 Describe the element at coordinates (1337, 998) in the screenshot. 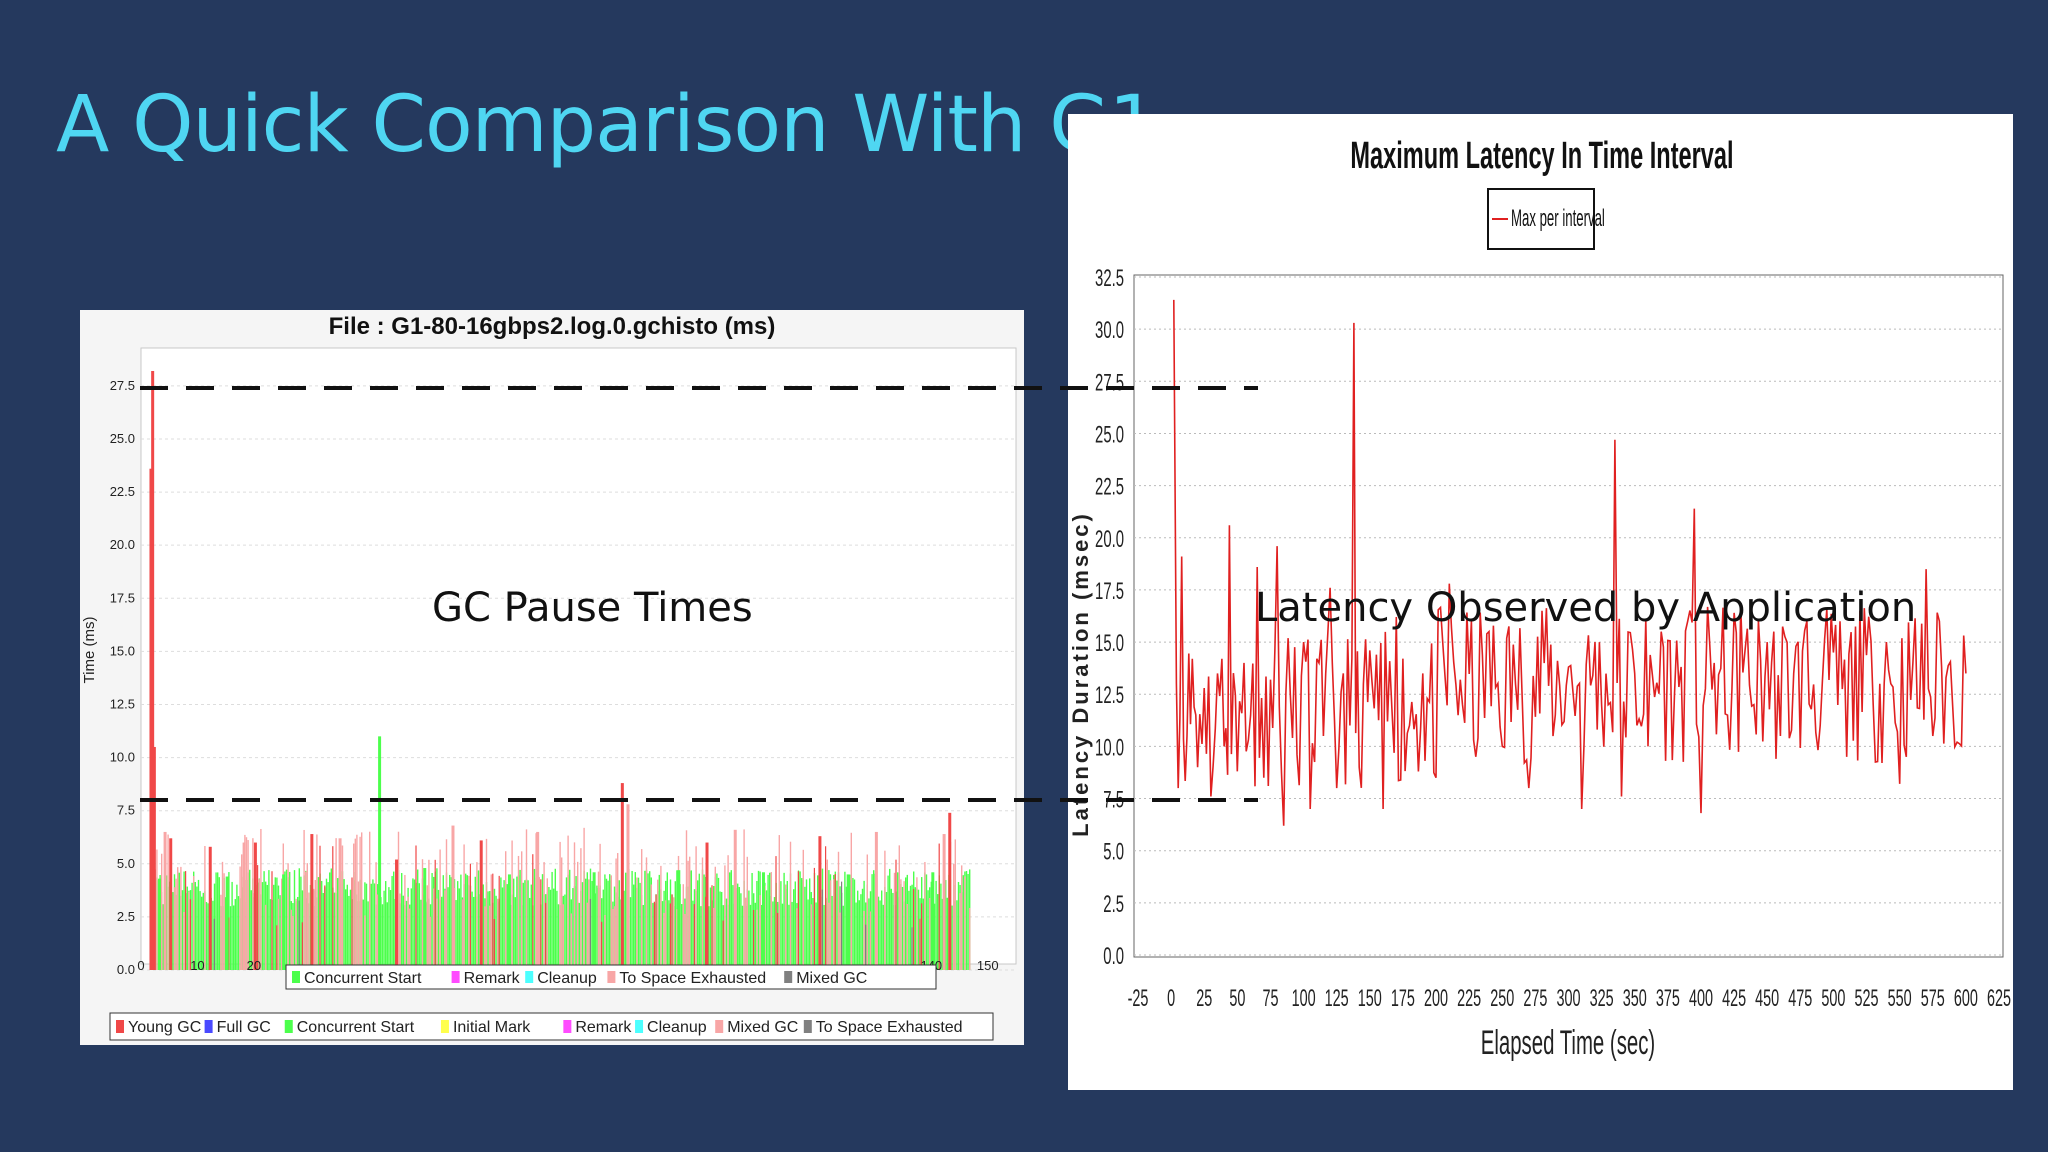

I see `latency-x-tick-label: 125` at that location.